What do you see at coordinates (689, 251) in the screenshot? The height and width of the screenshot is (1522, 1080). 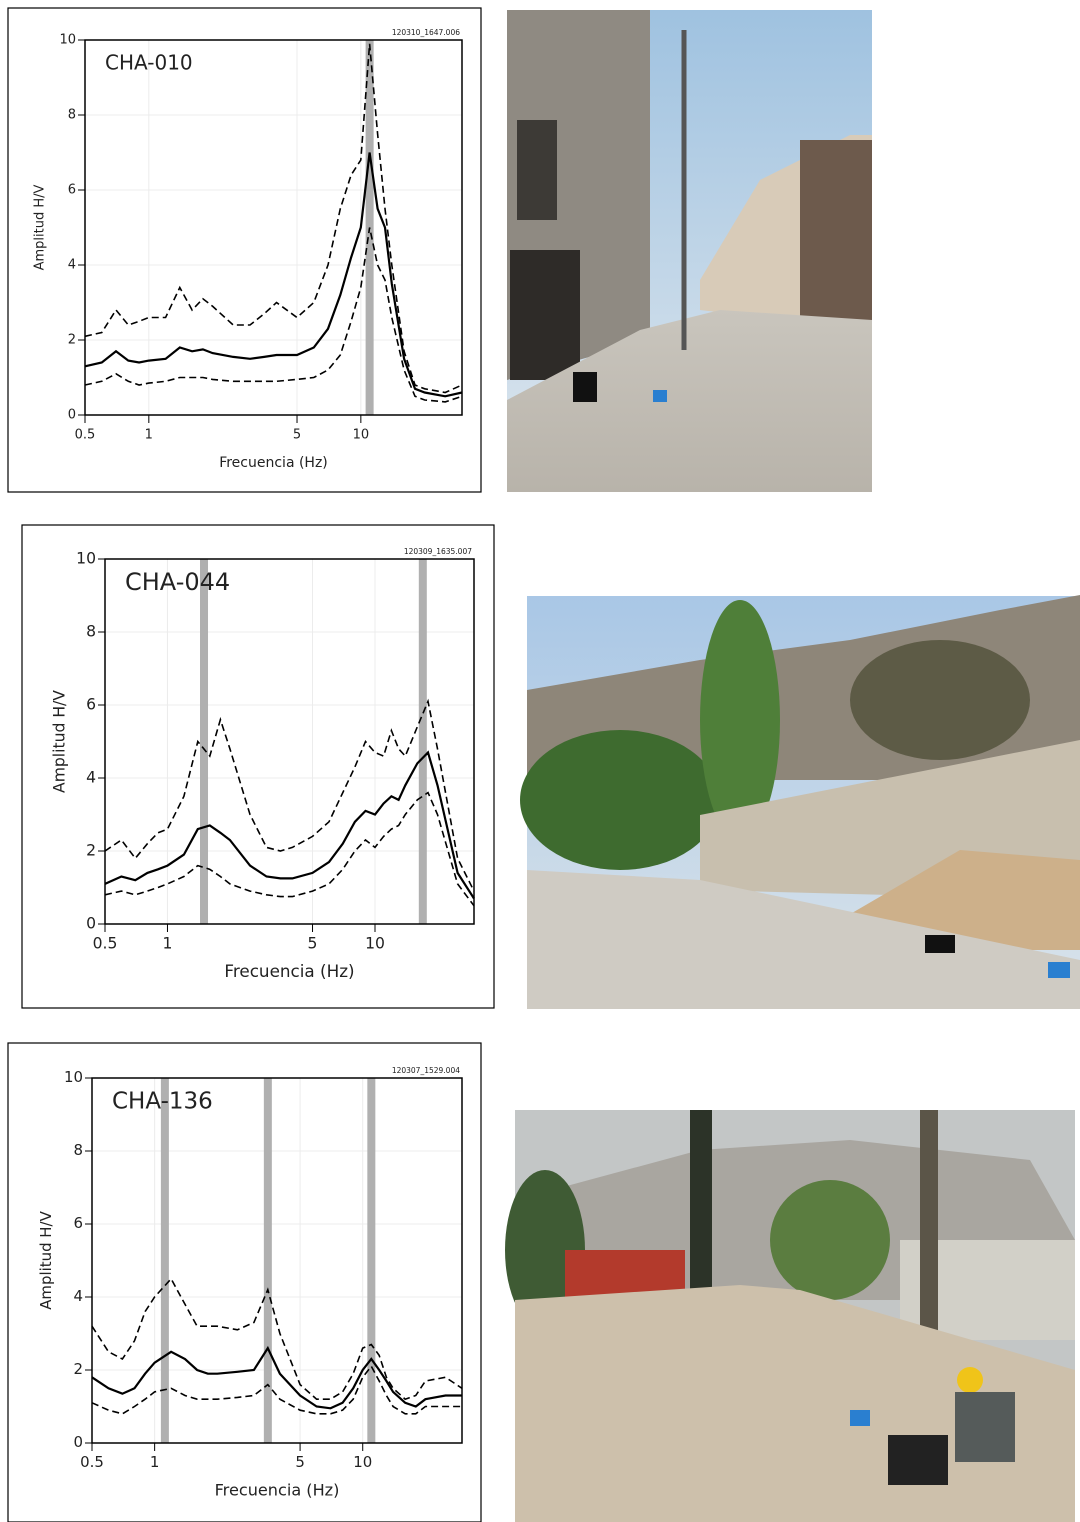 I see `photo-street` at bounding box center [689, 251].